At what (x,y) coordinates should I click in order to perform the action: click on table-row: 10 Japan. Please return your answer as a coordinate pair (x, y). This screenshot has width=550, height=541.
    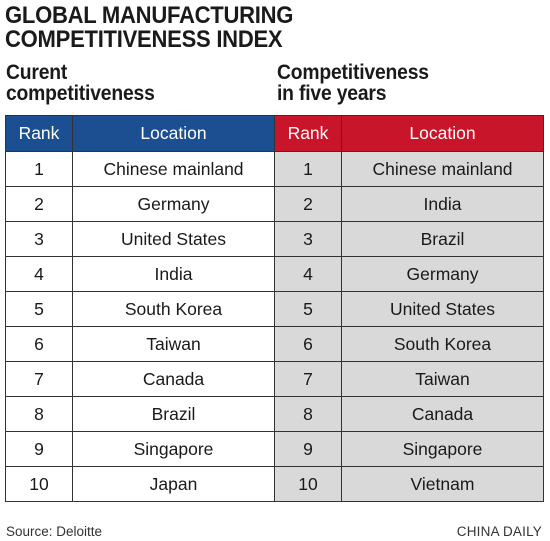
    Looking at the image, I should click on (140, 484).